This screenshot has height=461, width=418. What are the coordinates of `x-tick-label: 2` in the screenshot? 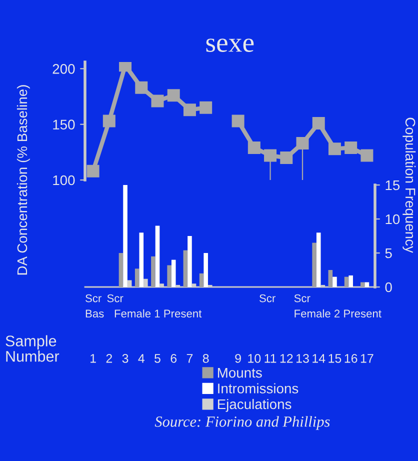 It's located at (109, 358).